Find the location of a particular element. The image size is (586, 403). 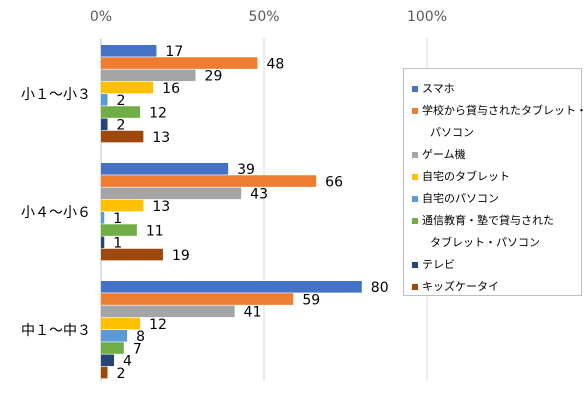

legend-label-kids-phone: キッズケータイ is located at coordinates (460, 286).